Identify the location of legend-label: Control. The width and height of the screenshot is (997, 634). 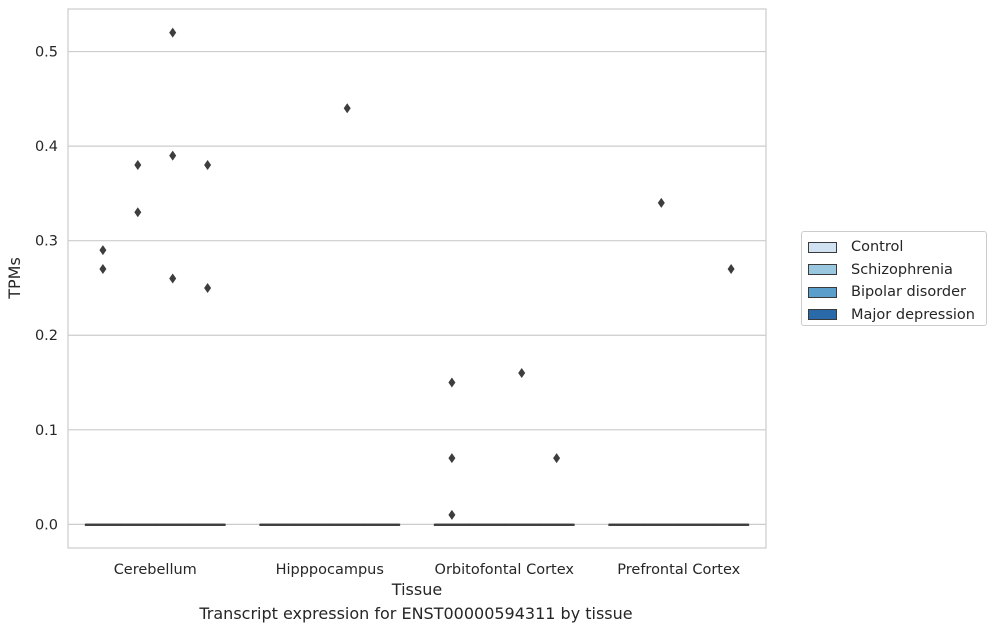
(877, 247).